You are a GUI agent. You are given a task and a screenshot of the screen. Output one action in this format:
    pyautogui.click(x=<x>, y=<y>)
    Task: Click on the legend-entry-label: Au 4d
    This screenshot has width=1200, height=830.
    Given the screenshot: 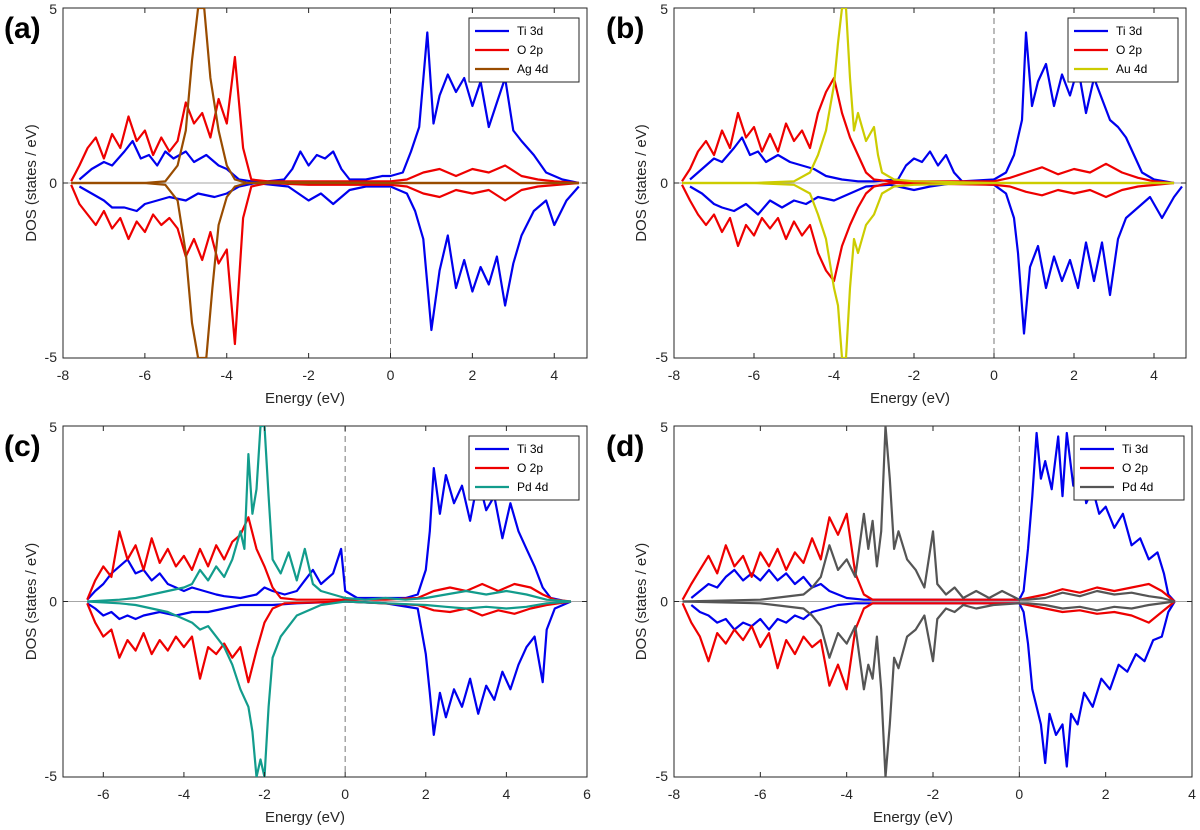 What is the action you would take?
    pyautogui.click(x=1131, y=69)
    